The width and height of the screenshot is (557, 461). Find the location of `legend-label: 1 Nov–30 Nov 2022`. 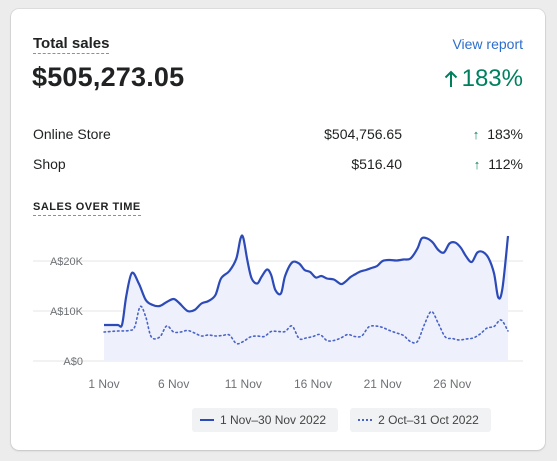

legend-label: 1 Nov–30 Nov 2022 is located at coordinates (273, 420).